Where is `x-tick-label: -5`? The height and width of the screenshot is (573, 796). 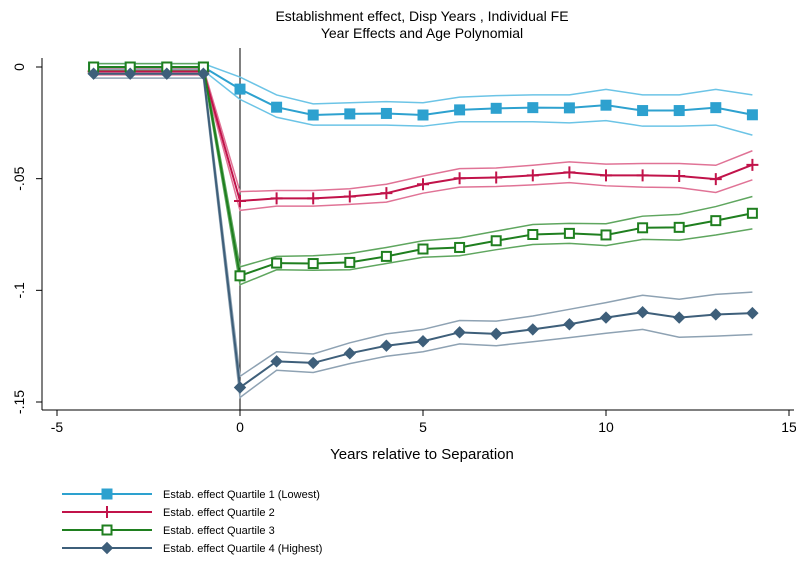
x-tick-label: -5 is located at coordinates (57, 427).